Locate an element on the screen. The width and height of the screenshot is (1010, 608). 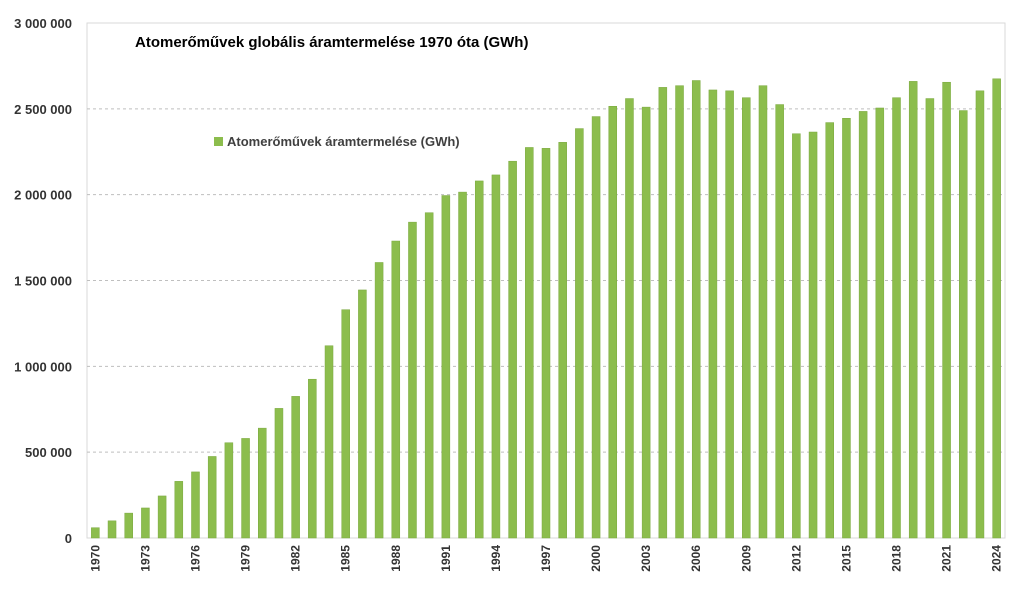
bar-2002 is located at coordinates (629, 318).